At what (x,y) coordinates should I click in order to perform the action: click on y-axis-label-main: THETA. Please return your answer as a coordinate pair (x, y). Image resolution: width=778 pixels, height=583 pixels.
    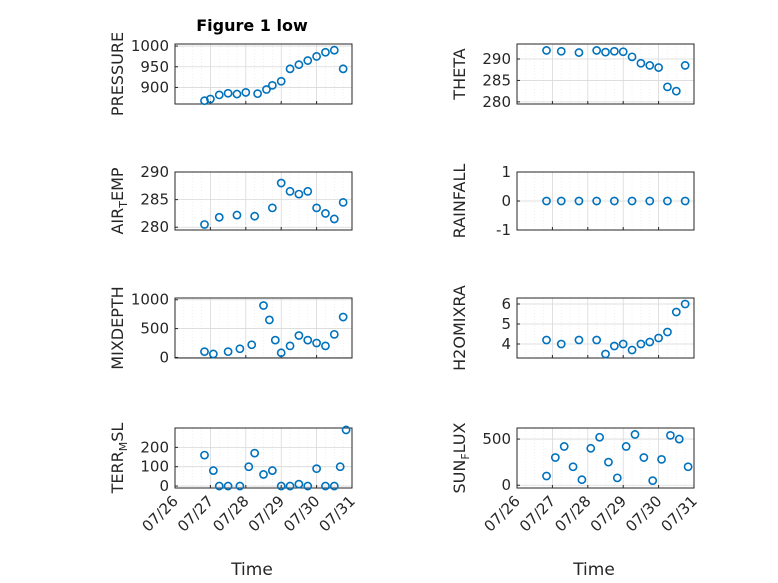
    Looking at the image, I should click on (459, 74).